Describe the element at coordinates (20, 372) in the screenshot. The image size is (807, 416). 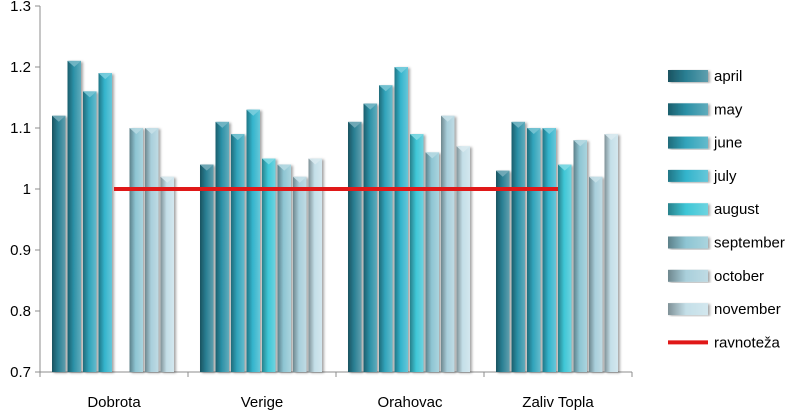
I see `y-tick-label: 0.7` at that location.